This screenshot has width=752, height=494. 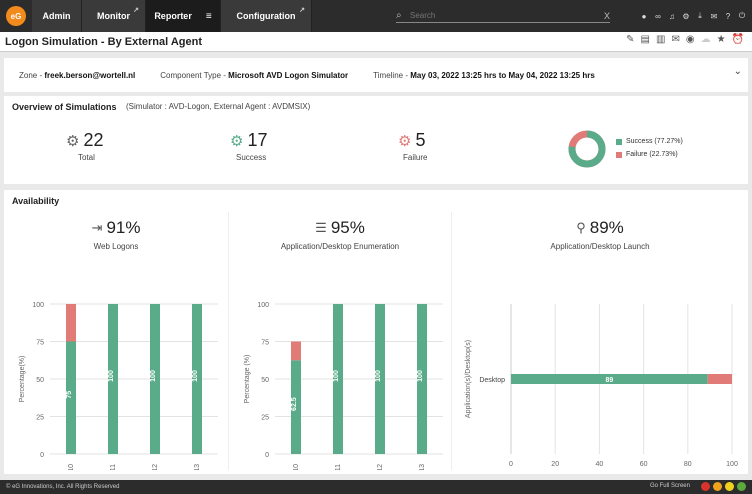 I want to click on cloud-icon: ☁, so click(x=705, y=39).